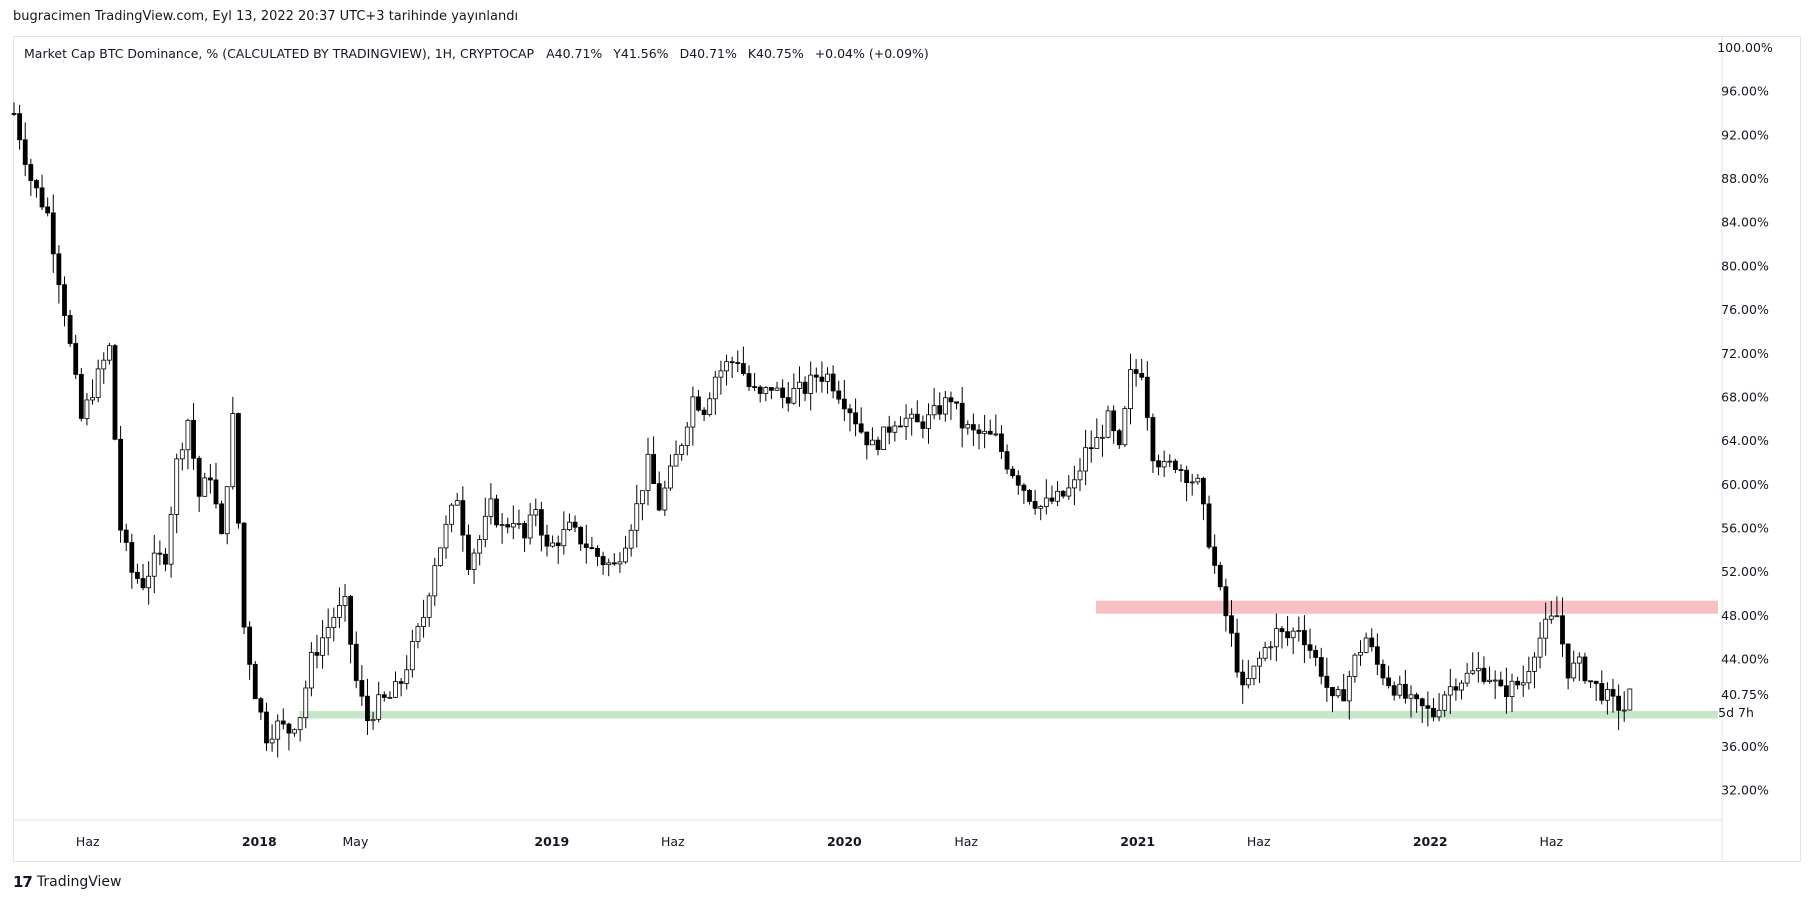 This screenshot has width=1814, height=906. I want to click on x-tick-label: 2020, so click(844, 841).